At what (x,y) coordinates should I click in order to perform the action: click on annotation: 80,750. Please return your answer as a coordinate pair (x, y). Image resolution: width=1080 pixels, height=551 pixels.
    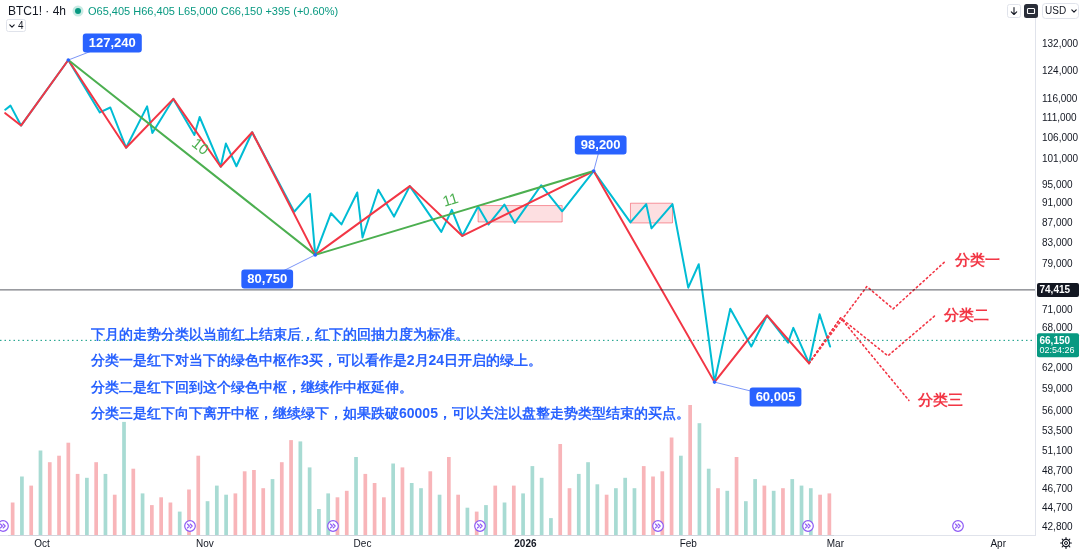
    Looking at the image, I should click on (267, 278).